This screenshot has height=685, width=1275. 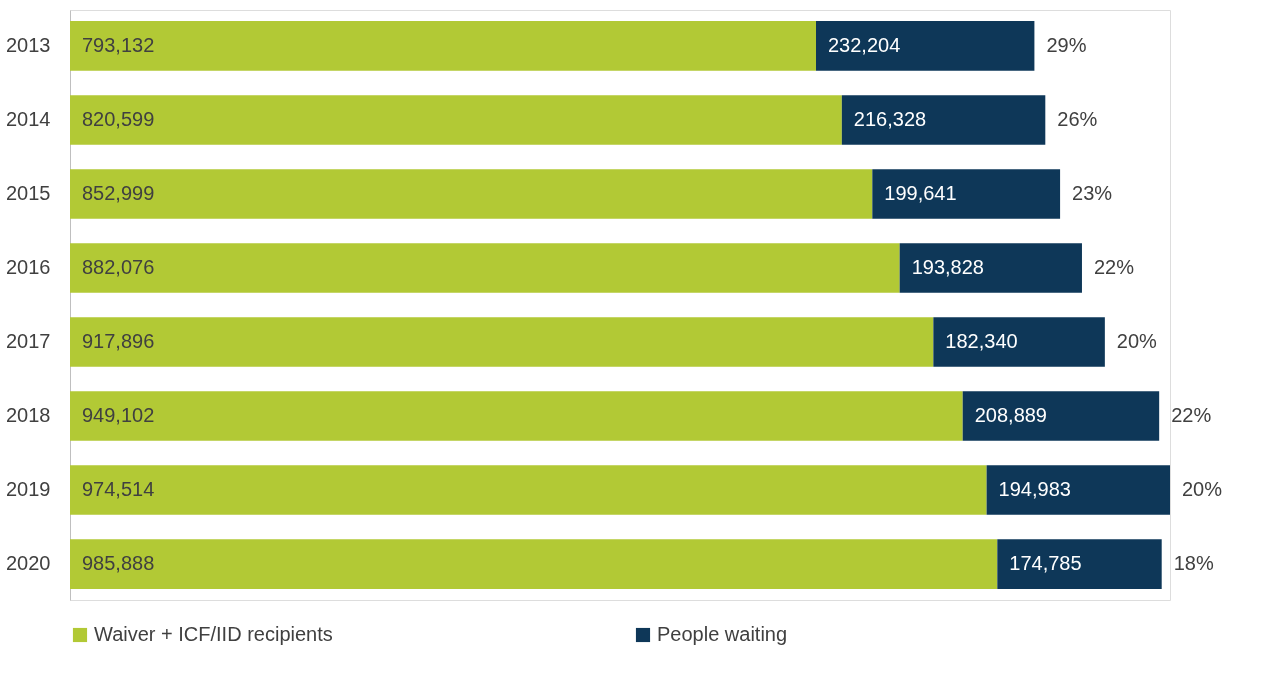 What do you see at coordinates (118, 44) in the screenshot?
I see `data-label: 793,132` at bounding box center [118, 44].